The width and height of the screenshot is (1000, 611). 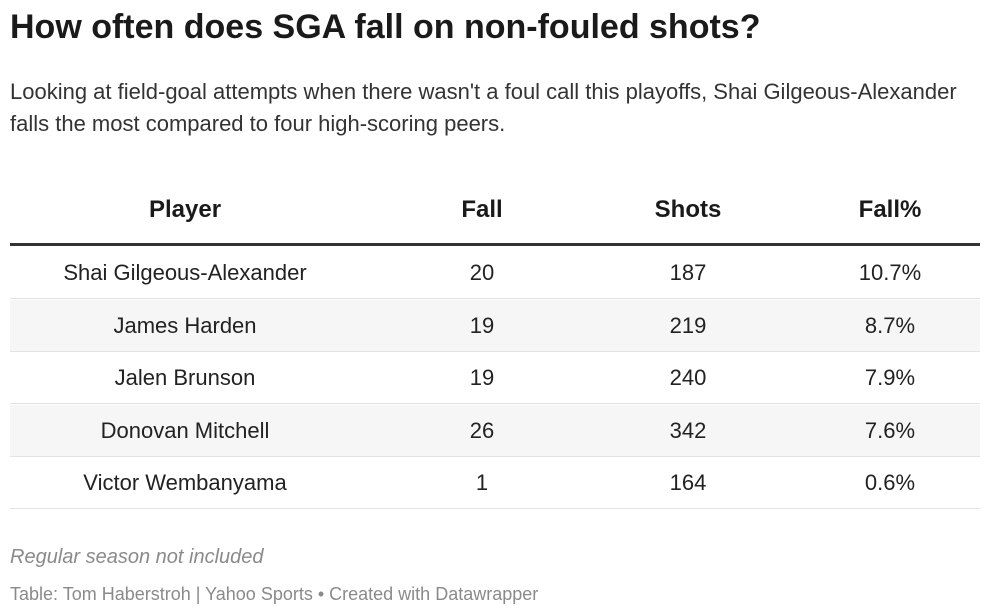 What do you see at coordinates (482, 272) in the screenshot?
I see `table-cell: 20` at bounding box center [482, 272].